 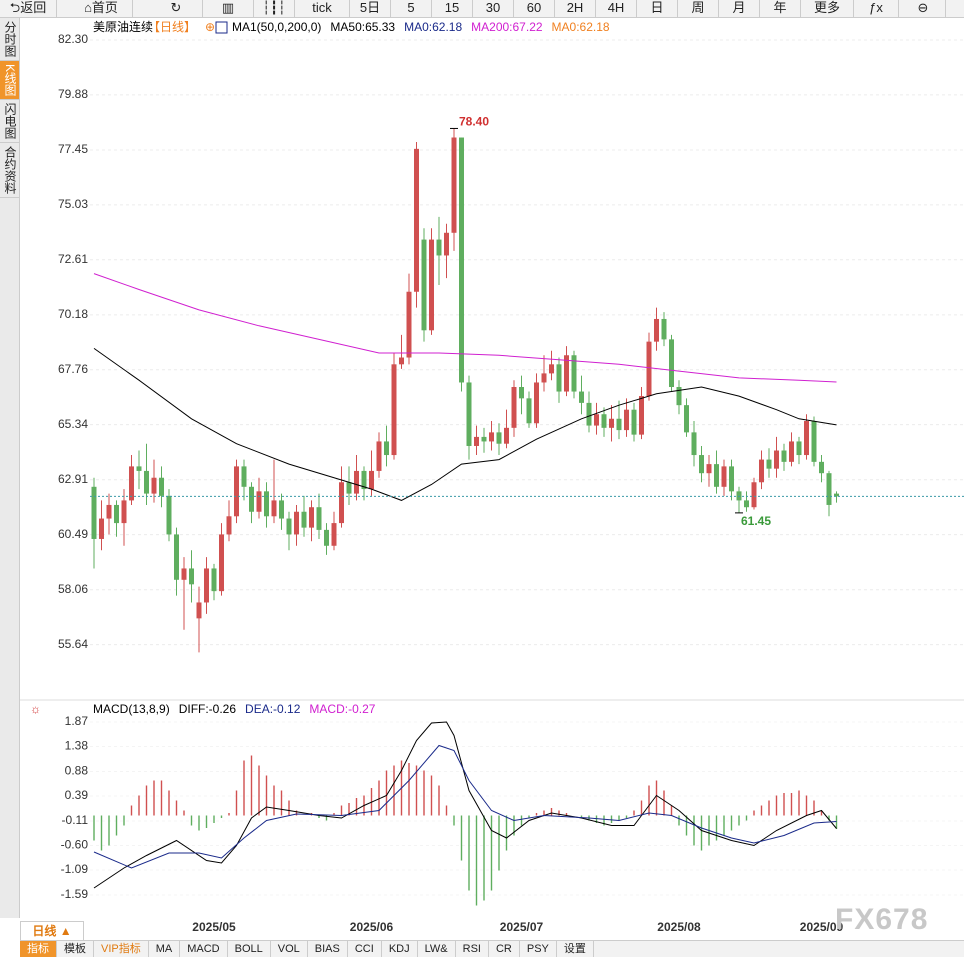 I want to click on indicator-tab: BIAS, so click(x=328, y=949).